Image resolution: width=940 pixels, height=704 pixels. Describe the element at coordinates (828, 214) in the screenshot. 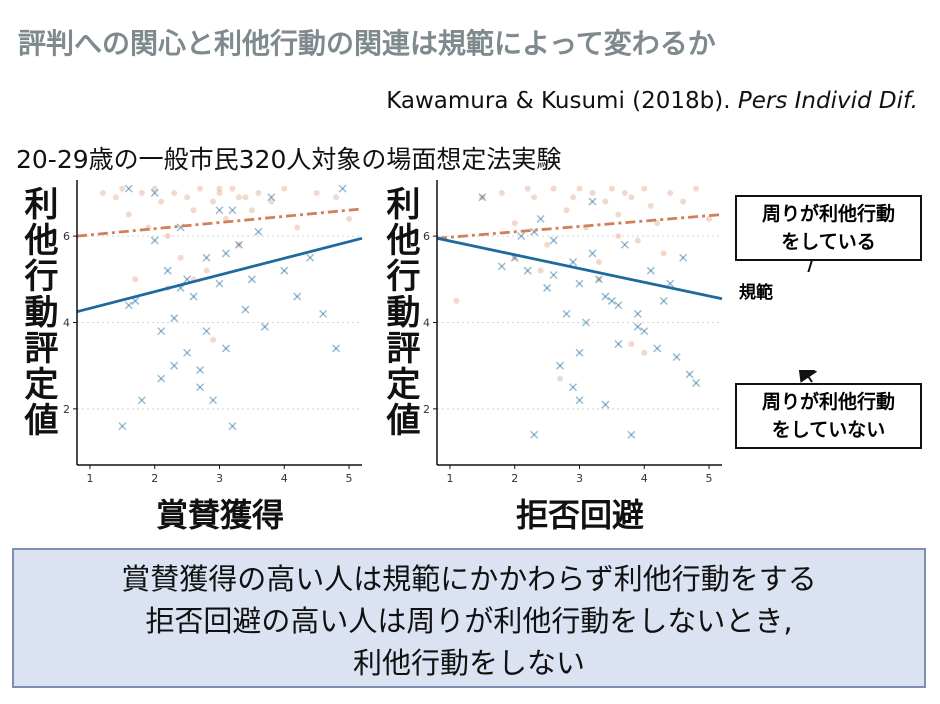

I see `callout-line: 周りが利他行動` at that location.